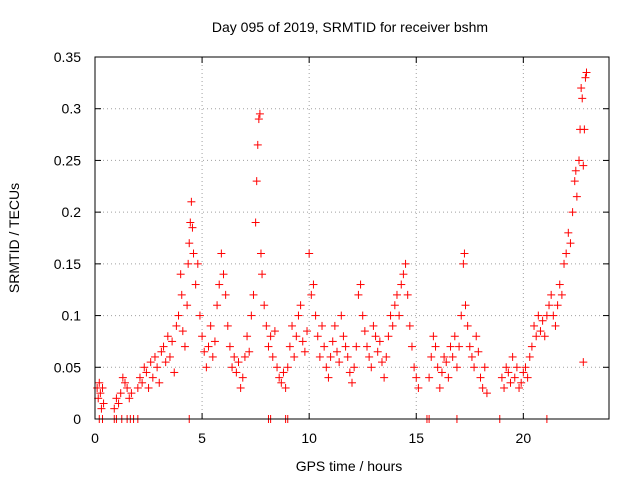 The width and height of the screenshot is (640, 480). I want to click on y-tick-label: 0.15, so click(67, 264).